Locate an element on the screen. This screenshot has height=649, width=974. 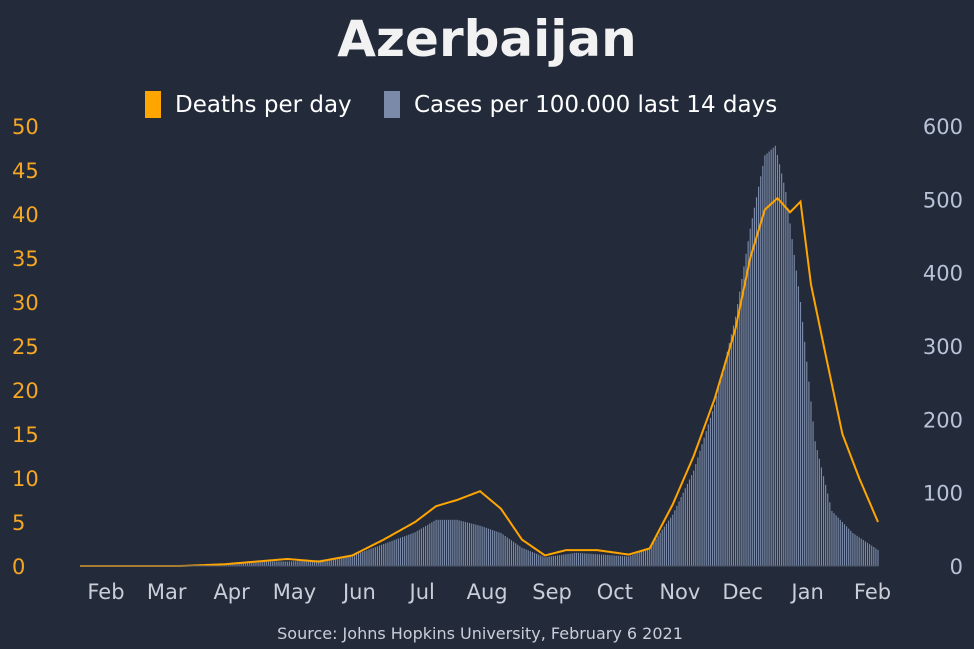
left-axis: 0 5 10 15 20 25 30 35 40 45 50 is located at coordinates (25, 347).